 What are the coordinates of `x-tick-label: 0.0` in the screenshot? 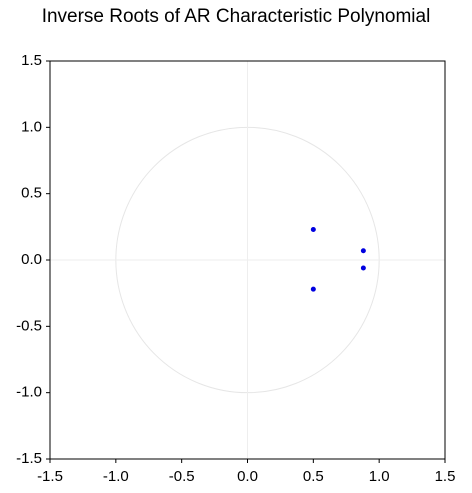 It's located at (247, 476).